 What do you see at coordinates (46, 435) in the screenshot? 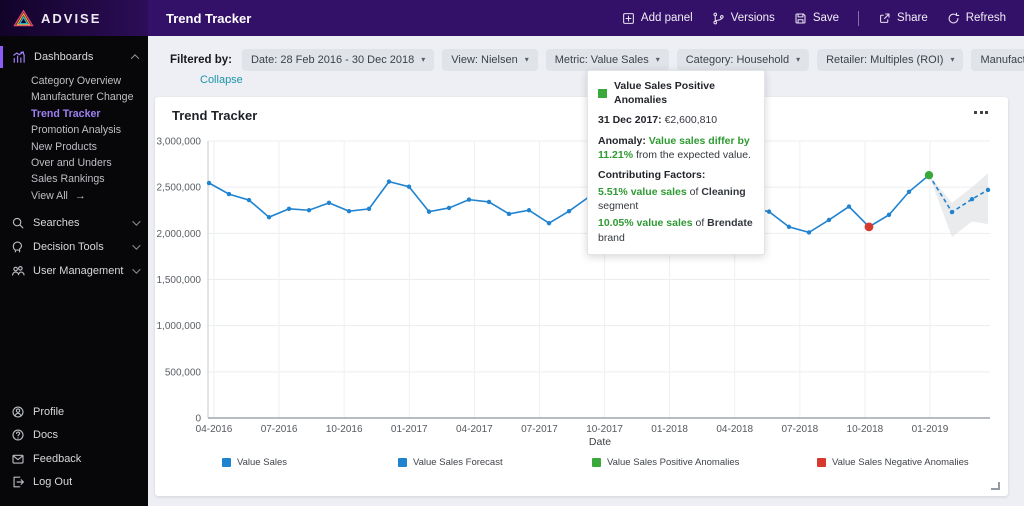
I see `sidebar-item-label: Docs` at bounding box center [46, 435].